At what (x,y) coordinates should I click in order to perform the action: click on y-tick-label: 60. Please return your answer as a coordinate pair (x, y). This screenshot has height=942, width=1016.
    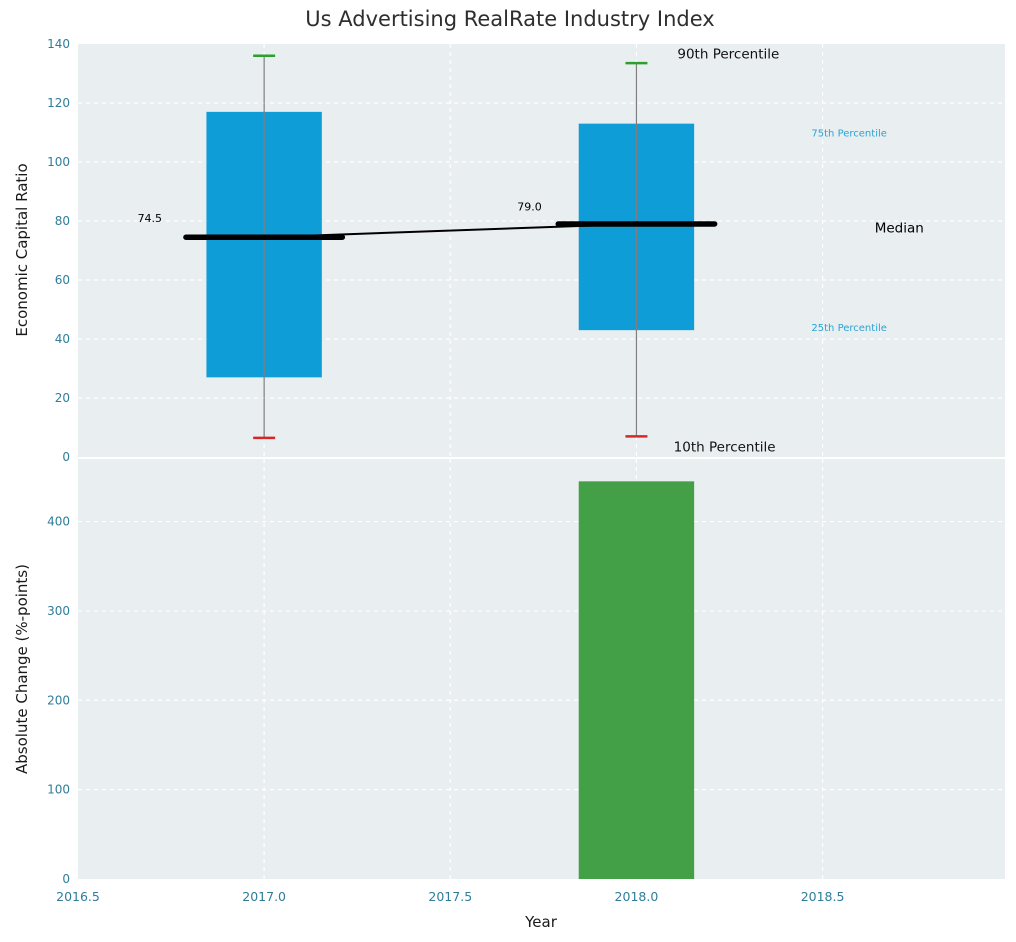
    Looking at the image, I should click on (62, 280).